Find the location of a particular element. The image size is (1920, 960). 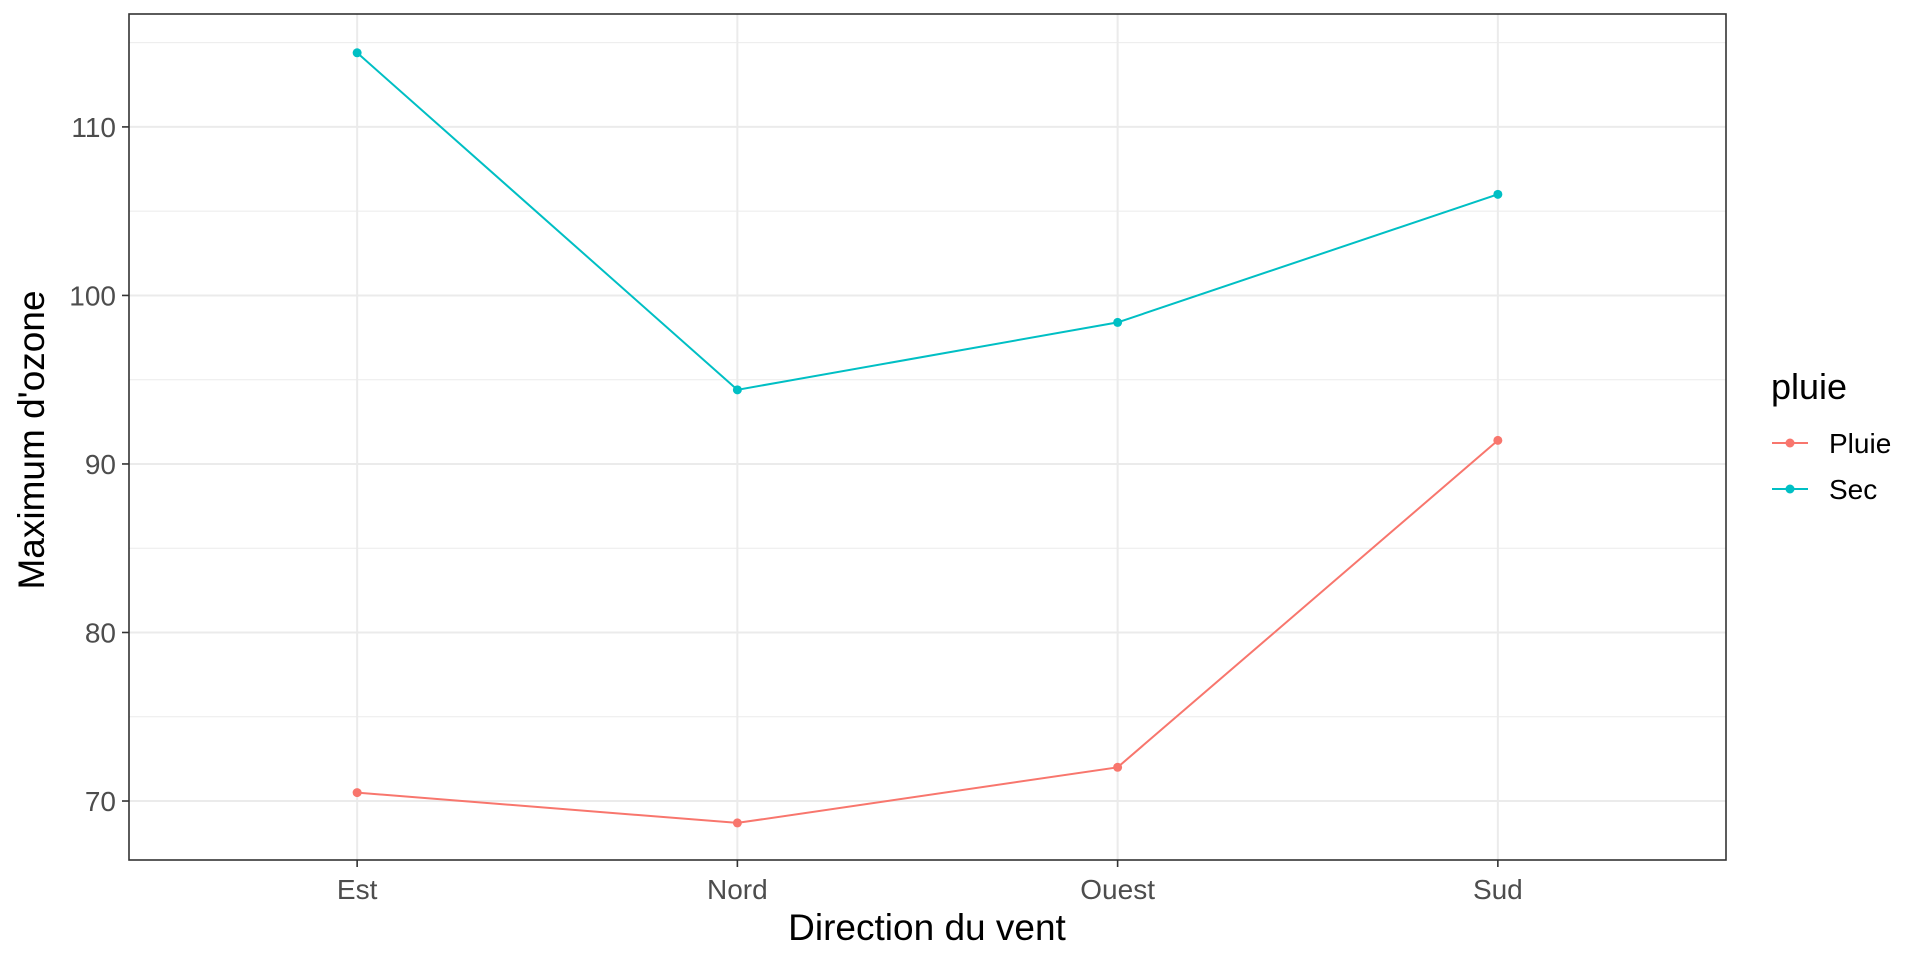

legend-items: Pluie Sec is located at coordinates (1831, 466).